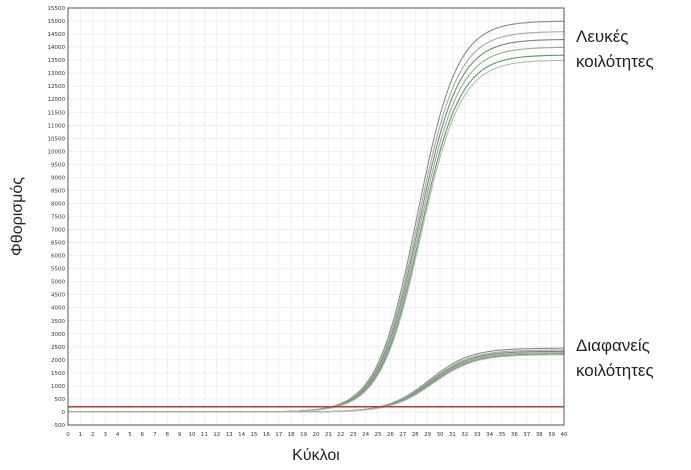  I want to click on x-tick-label: 16, so click(266, 435).